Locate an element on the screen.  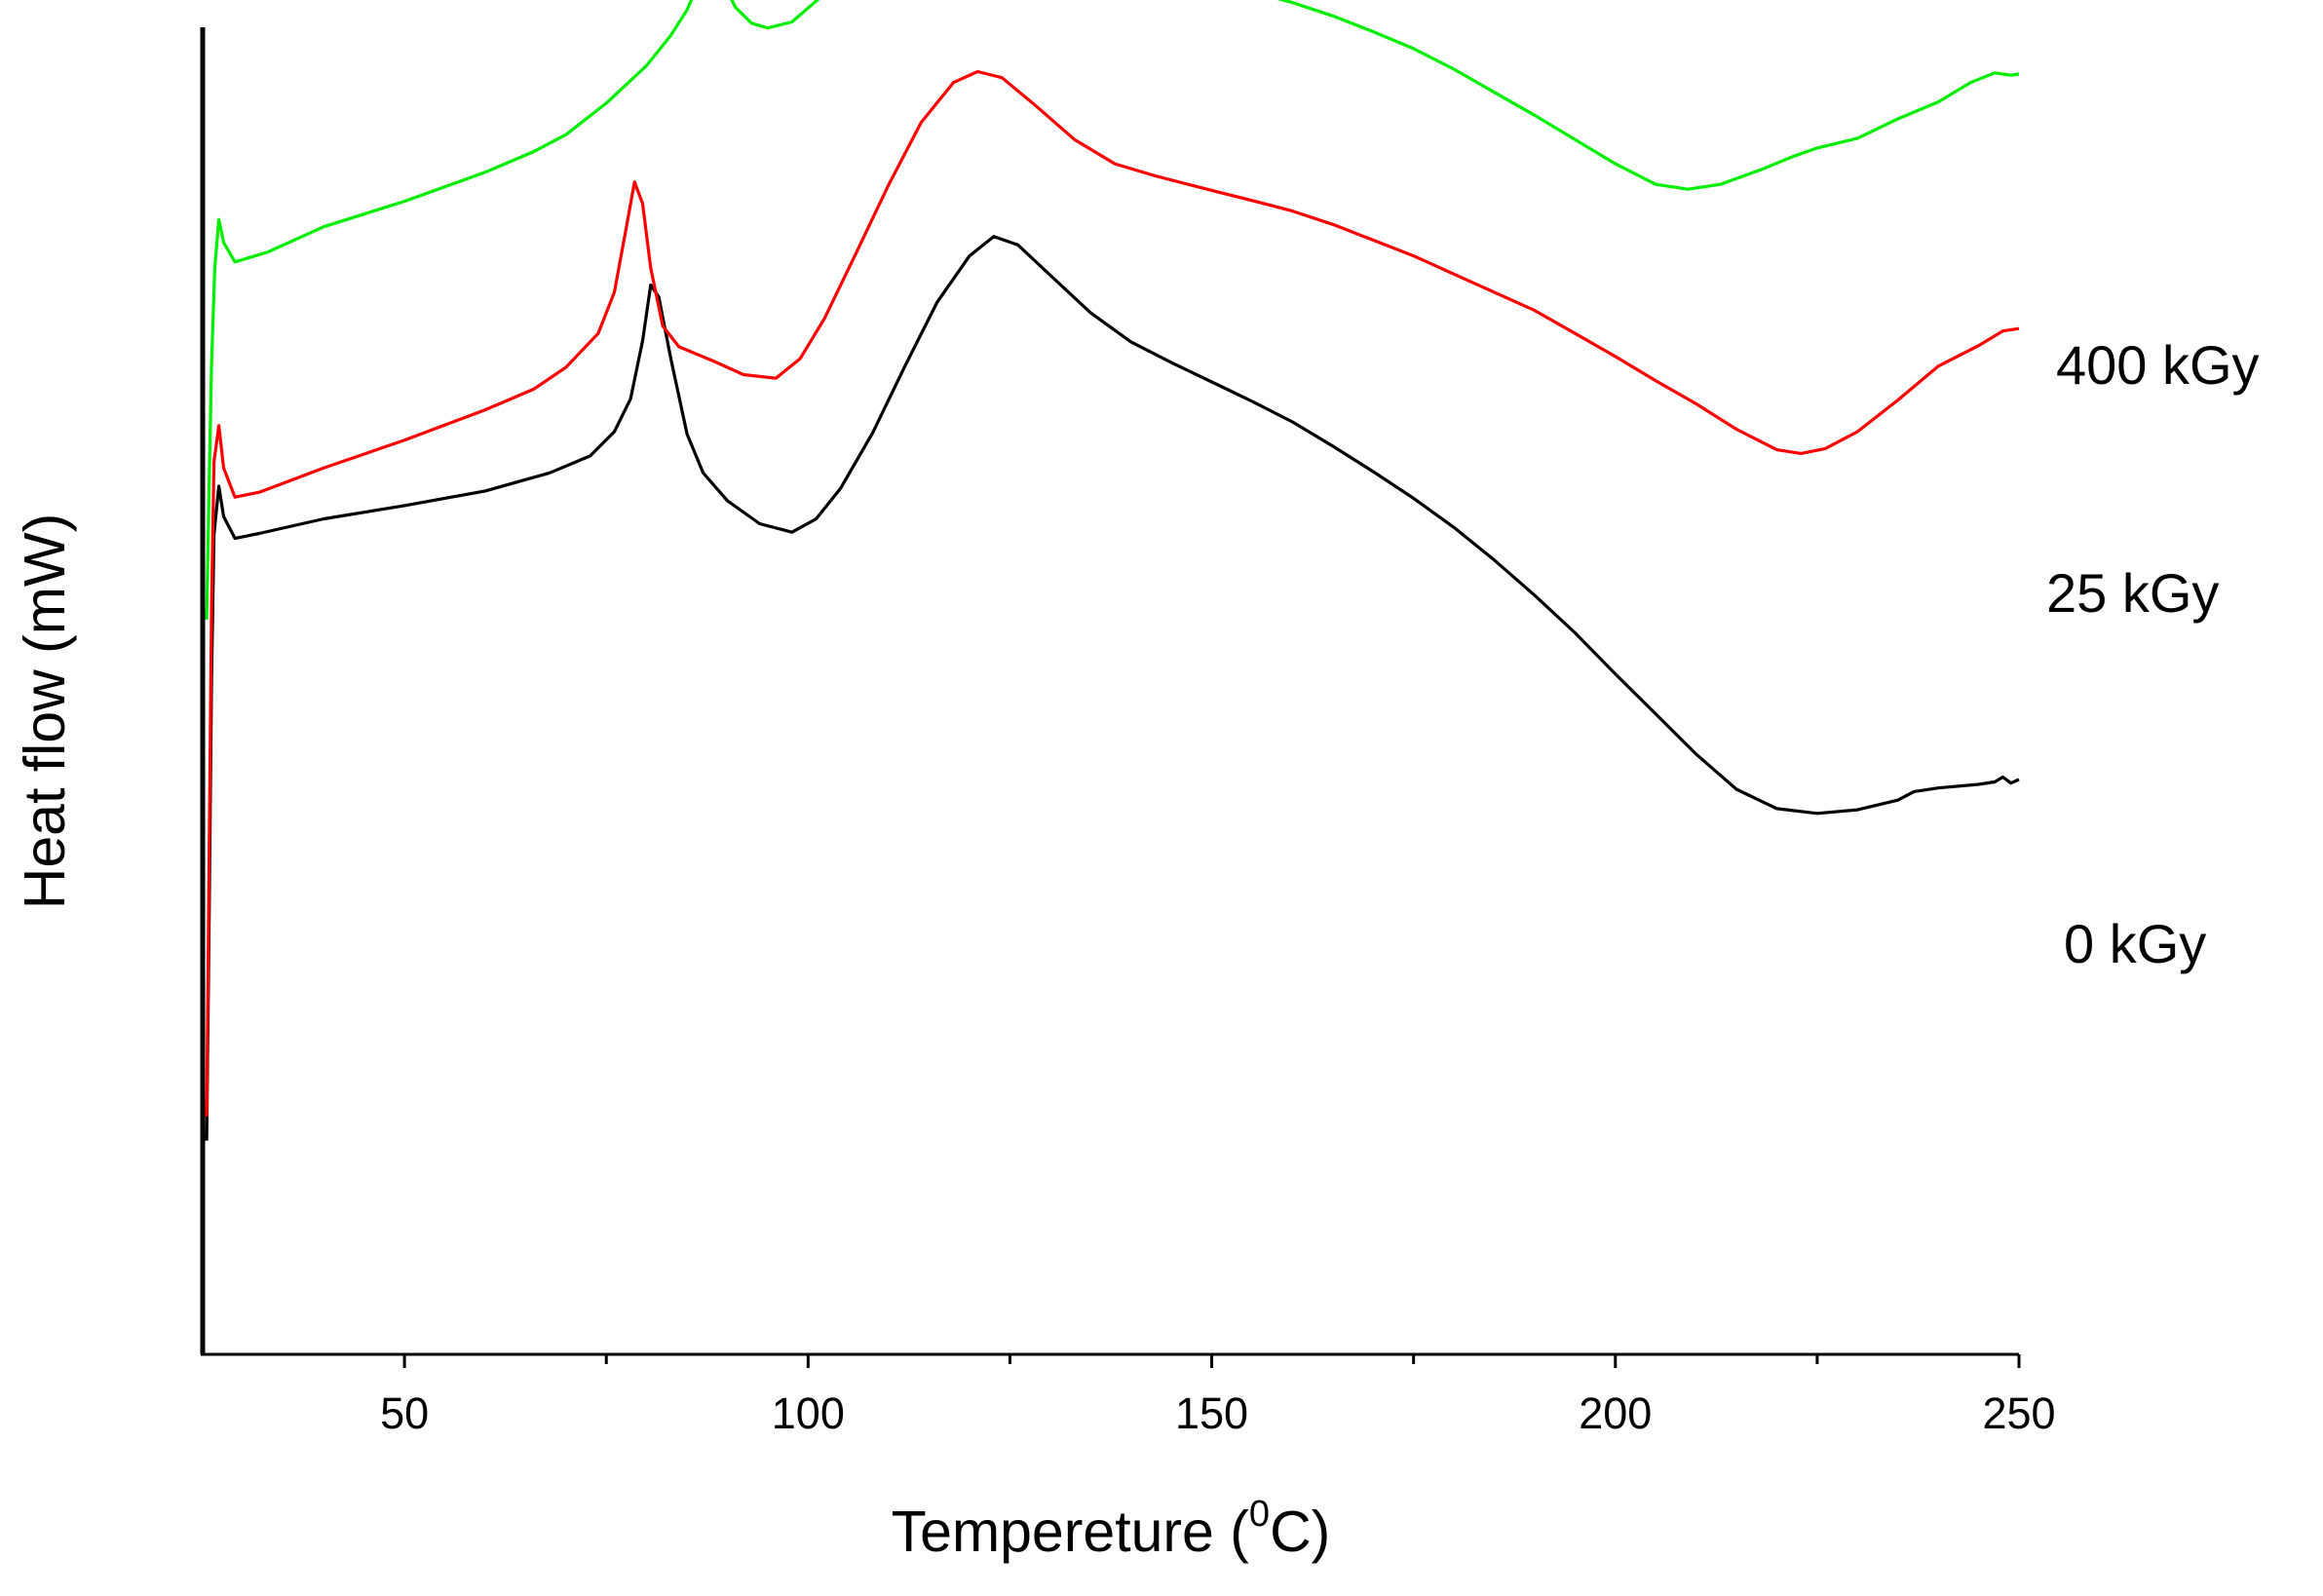
series-label: 25 kGy is located at coordinates (2132, 593).